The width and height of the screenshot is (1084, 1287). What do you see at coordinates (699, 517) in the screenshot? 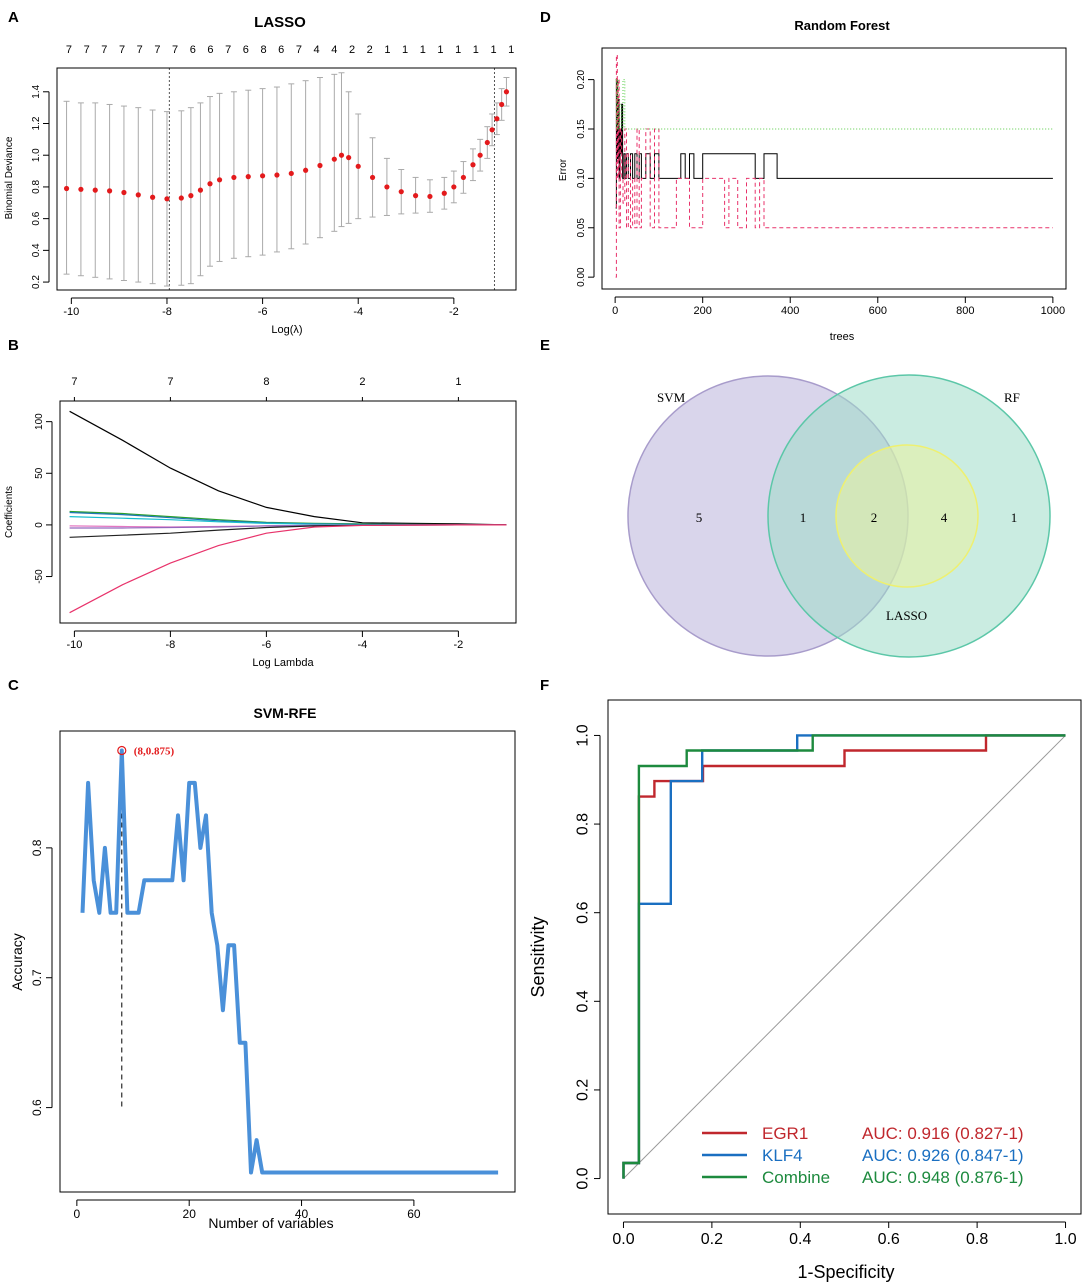
I see `venn-region-count: 5` at bounding box center [699, 517].